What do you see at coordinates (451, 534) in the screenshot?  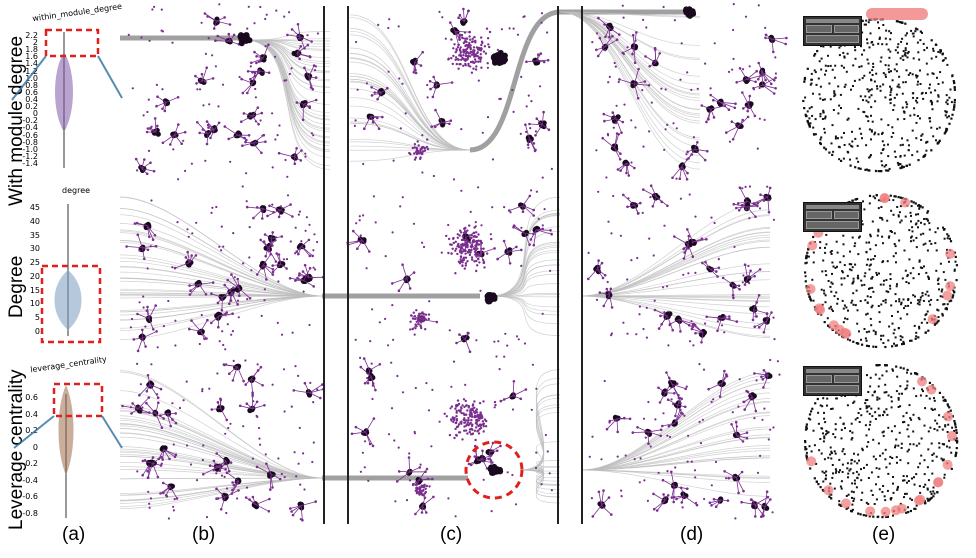 I see `panel-label-c: (c)` at bounding box center [451, 534].